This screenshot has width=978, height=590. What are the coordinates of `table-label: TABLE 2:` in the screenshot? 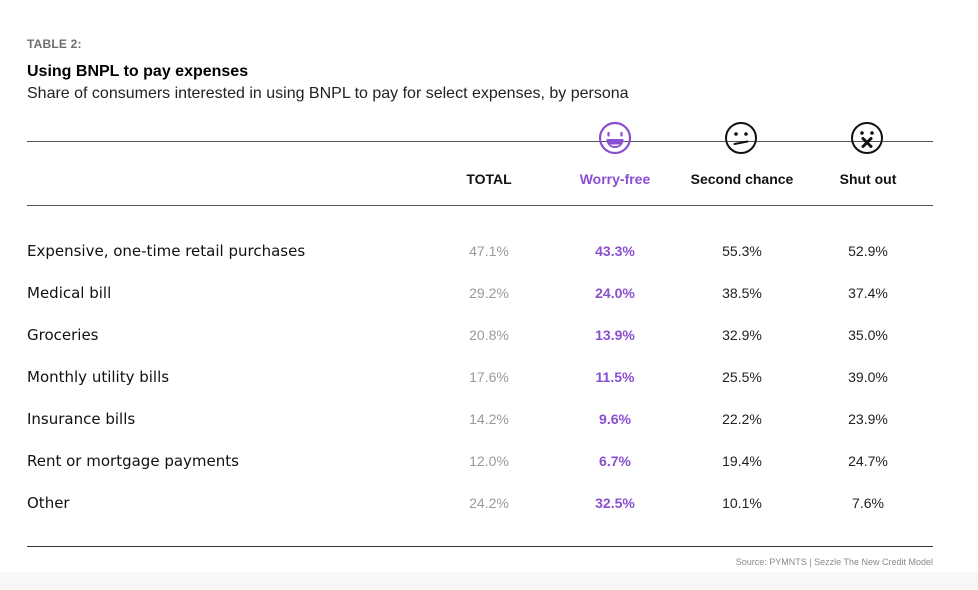 It's located at (54, 44).